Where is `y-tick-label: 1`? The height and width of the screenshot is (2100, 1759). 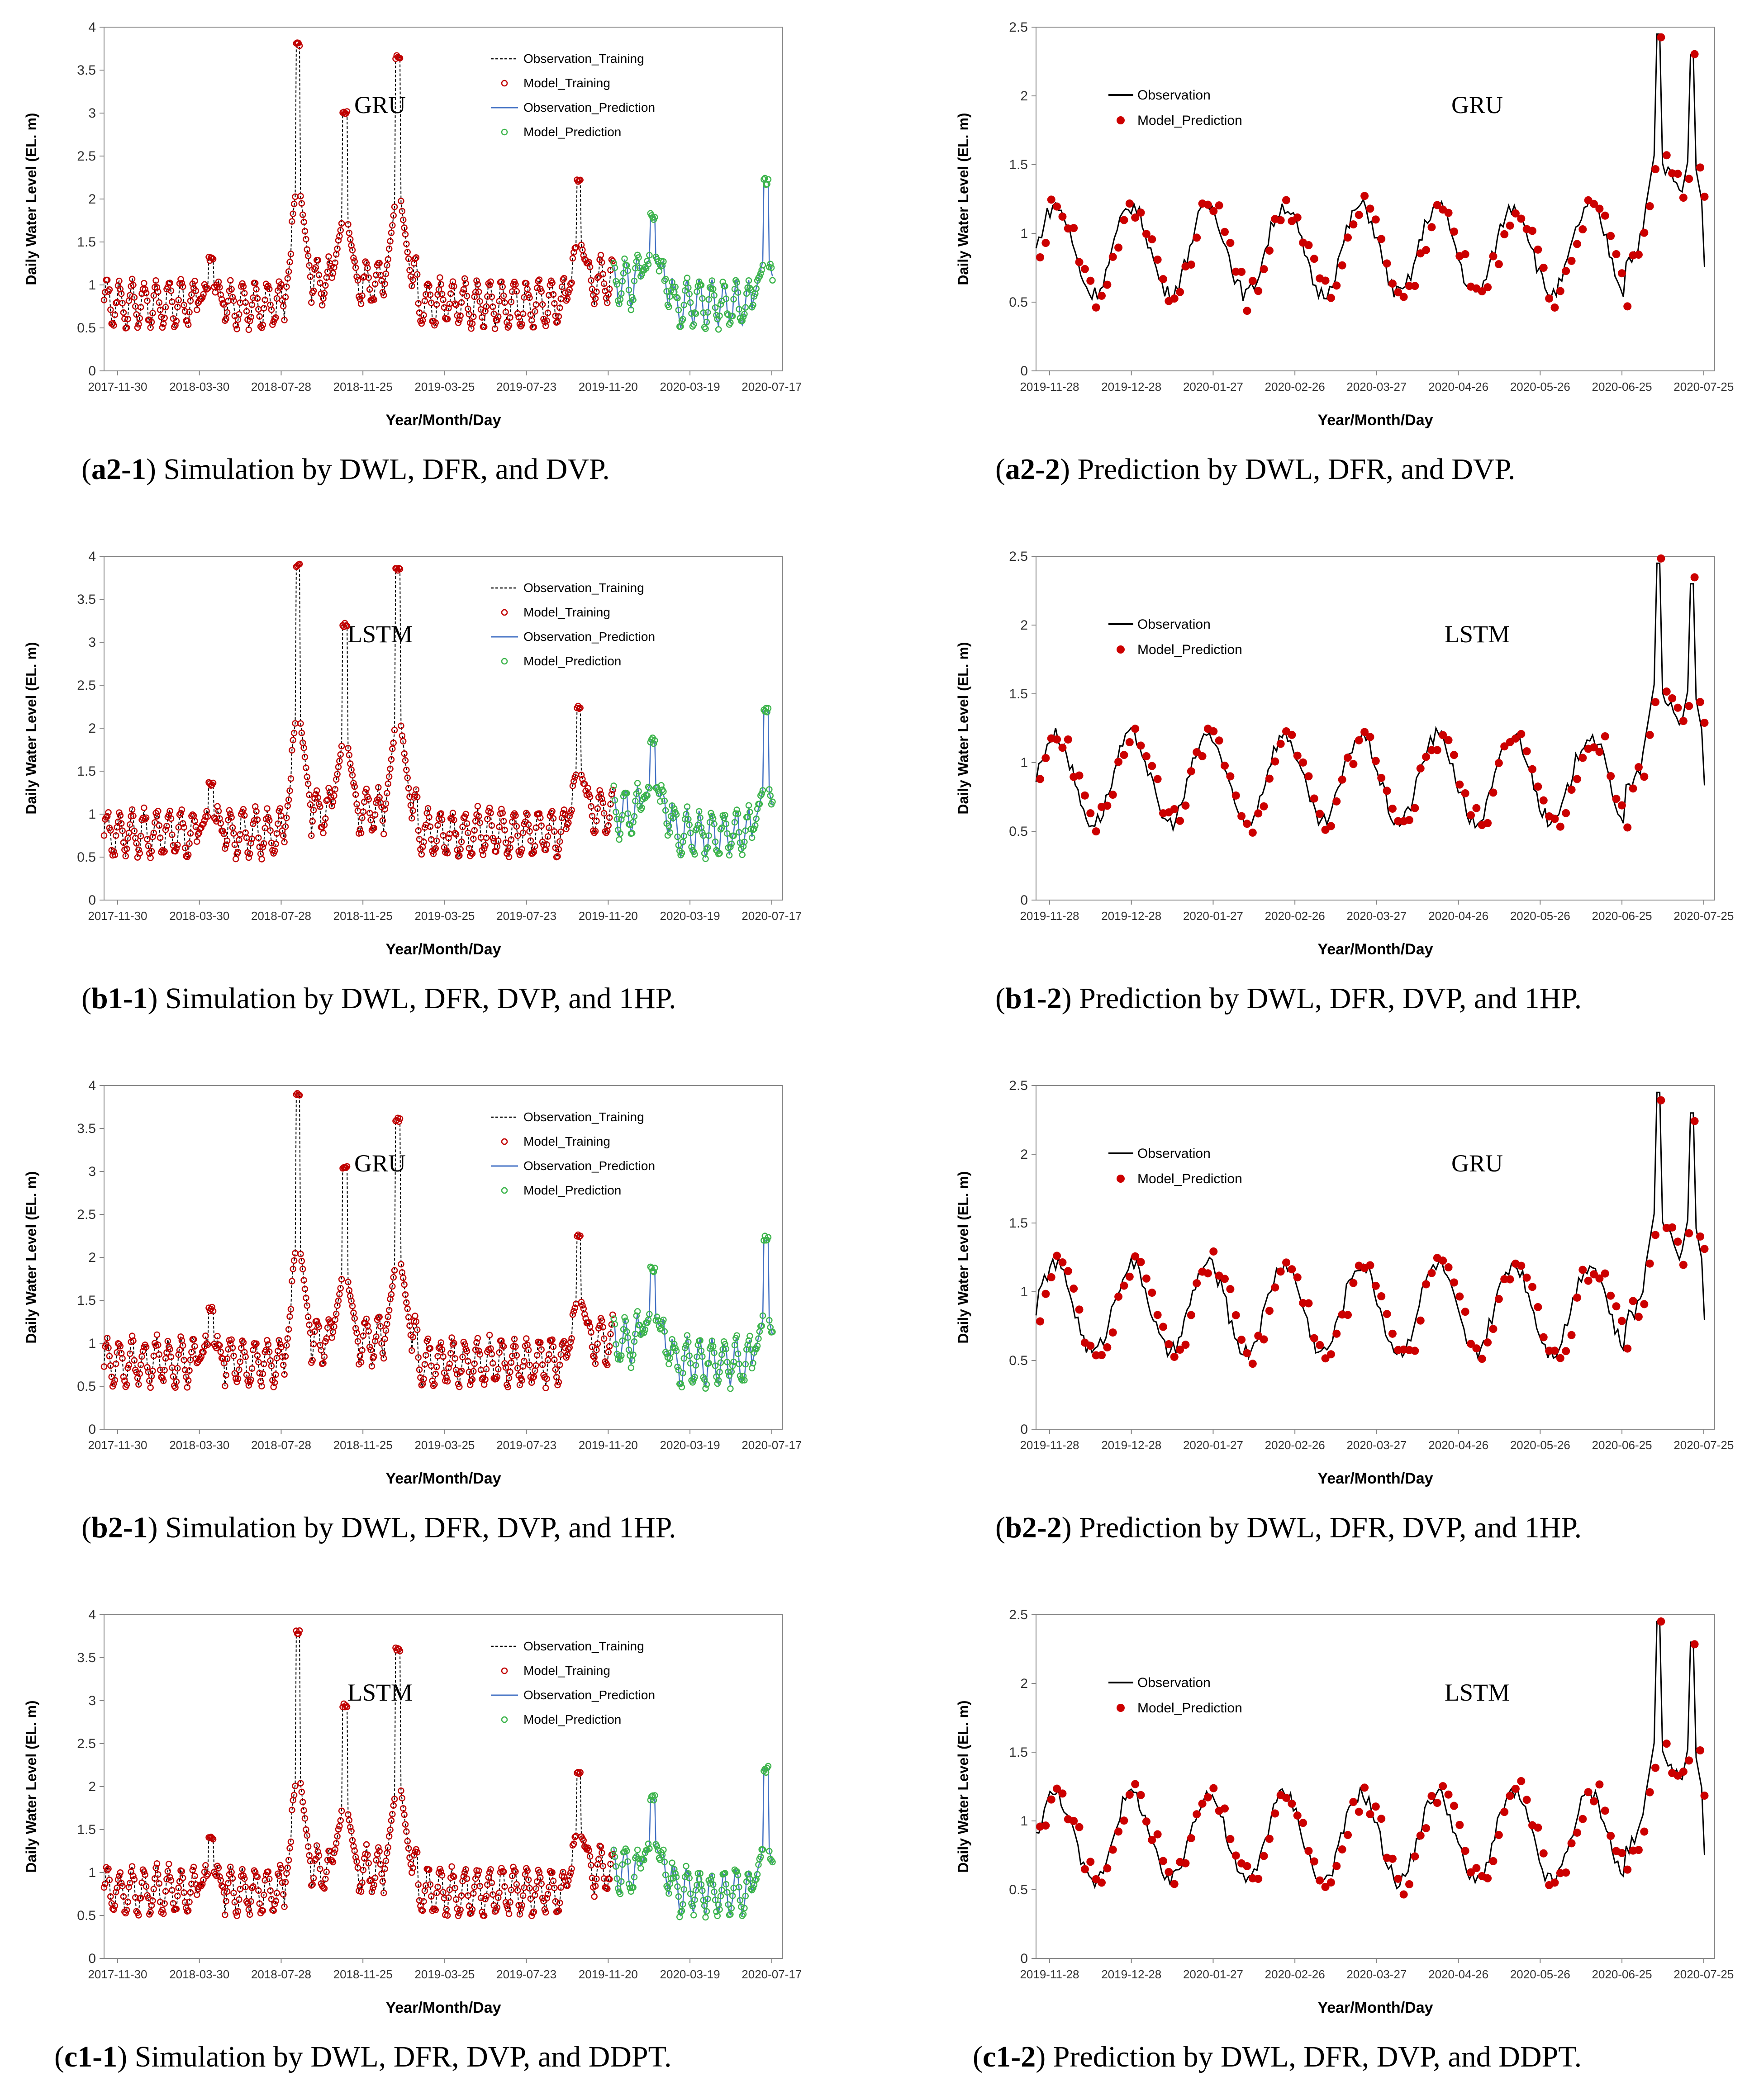 y-tick-label: 1 is located at coordinates (1024, 1821).